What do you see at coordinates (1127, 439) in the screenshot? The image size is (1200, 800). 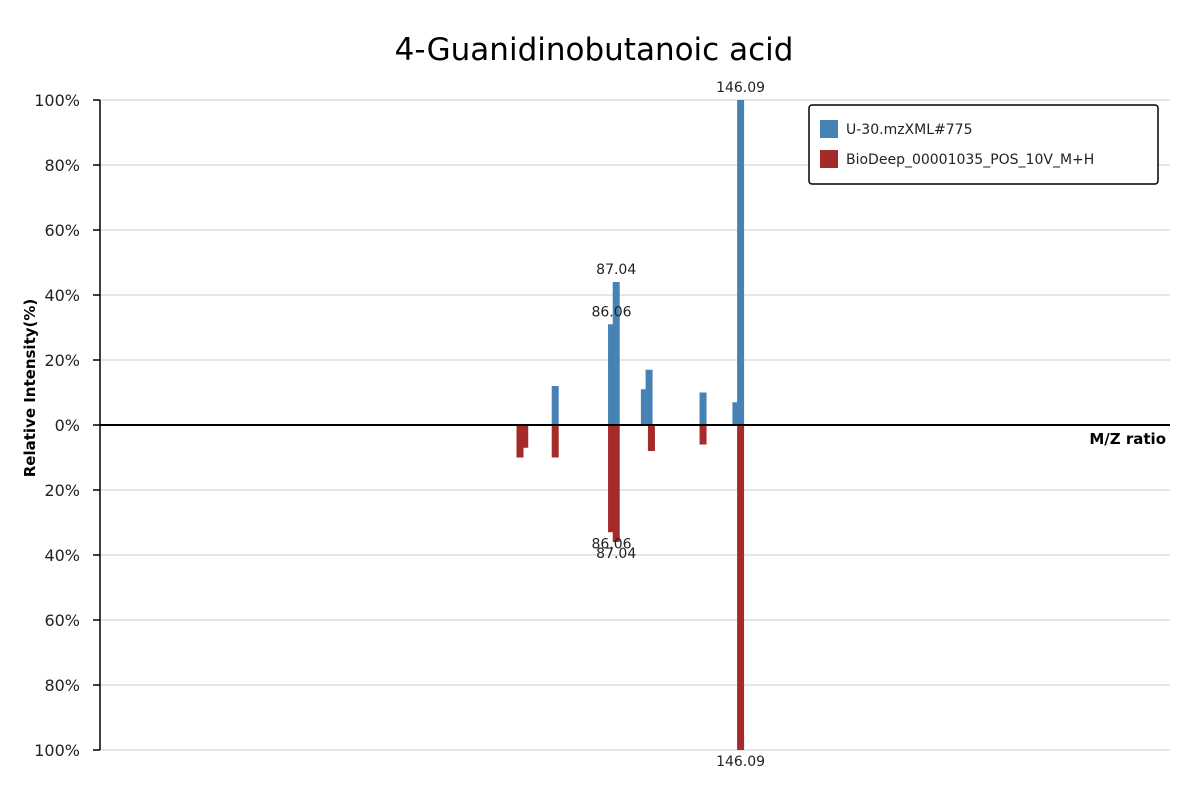 I see `x-axis-title: M/Z ratio` at bounding box center [1127, 439].